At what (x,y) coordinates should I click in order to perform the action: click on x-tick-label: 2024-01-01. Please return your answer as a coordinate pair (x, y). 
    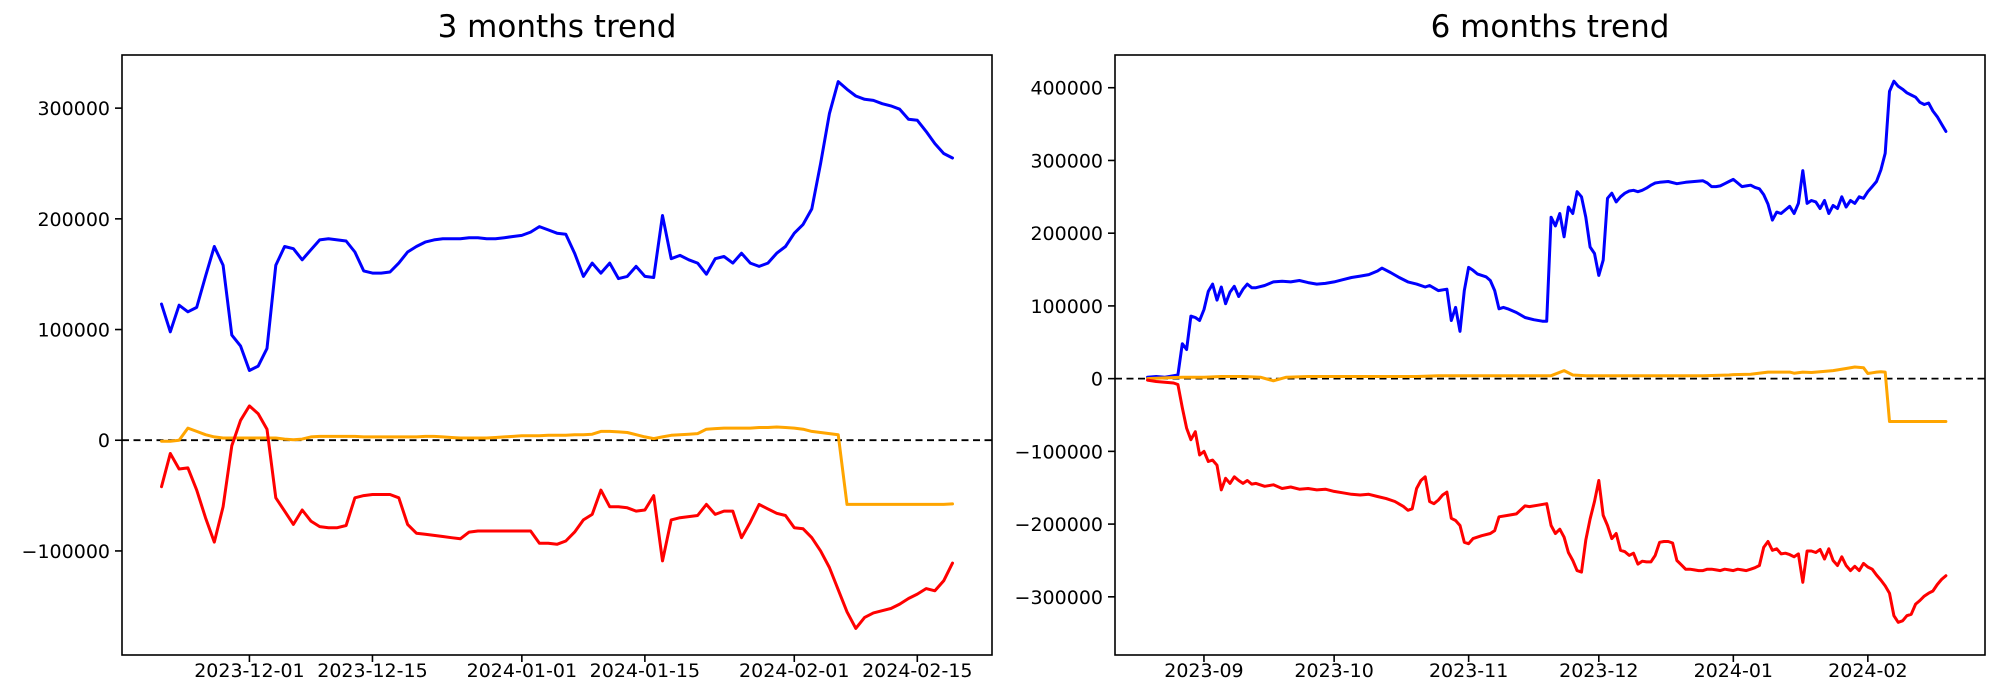
    Looking at the image, I should click on (522, 671).